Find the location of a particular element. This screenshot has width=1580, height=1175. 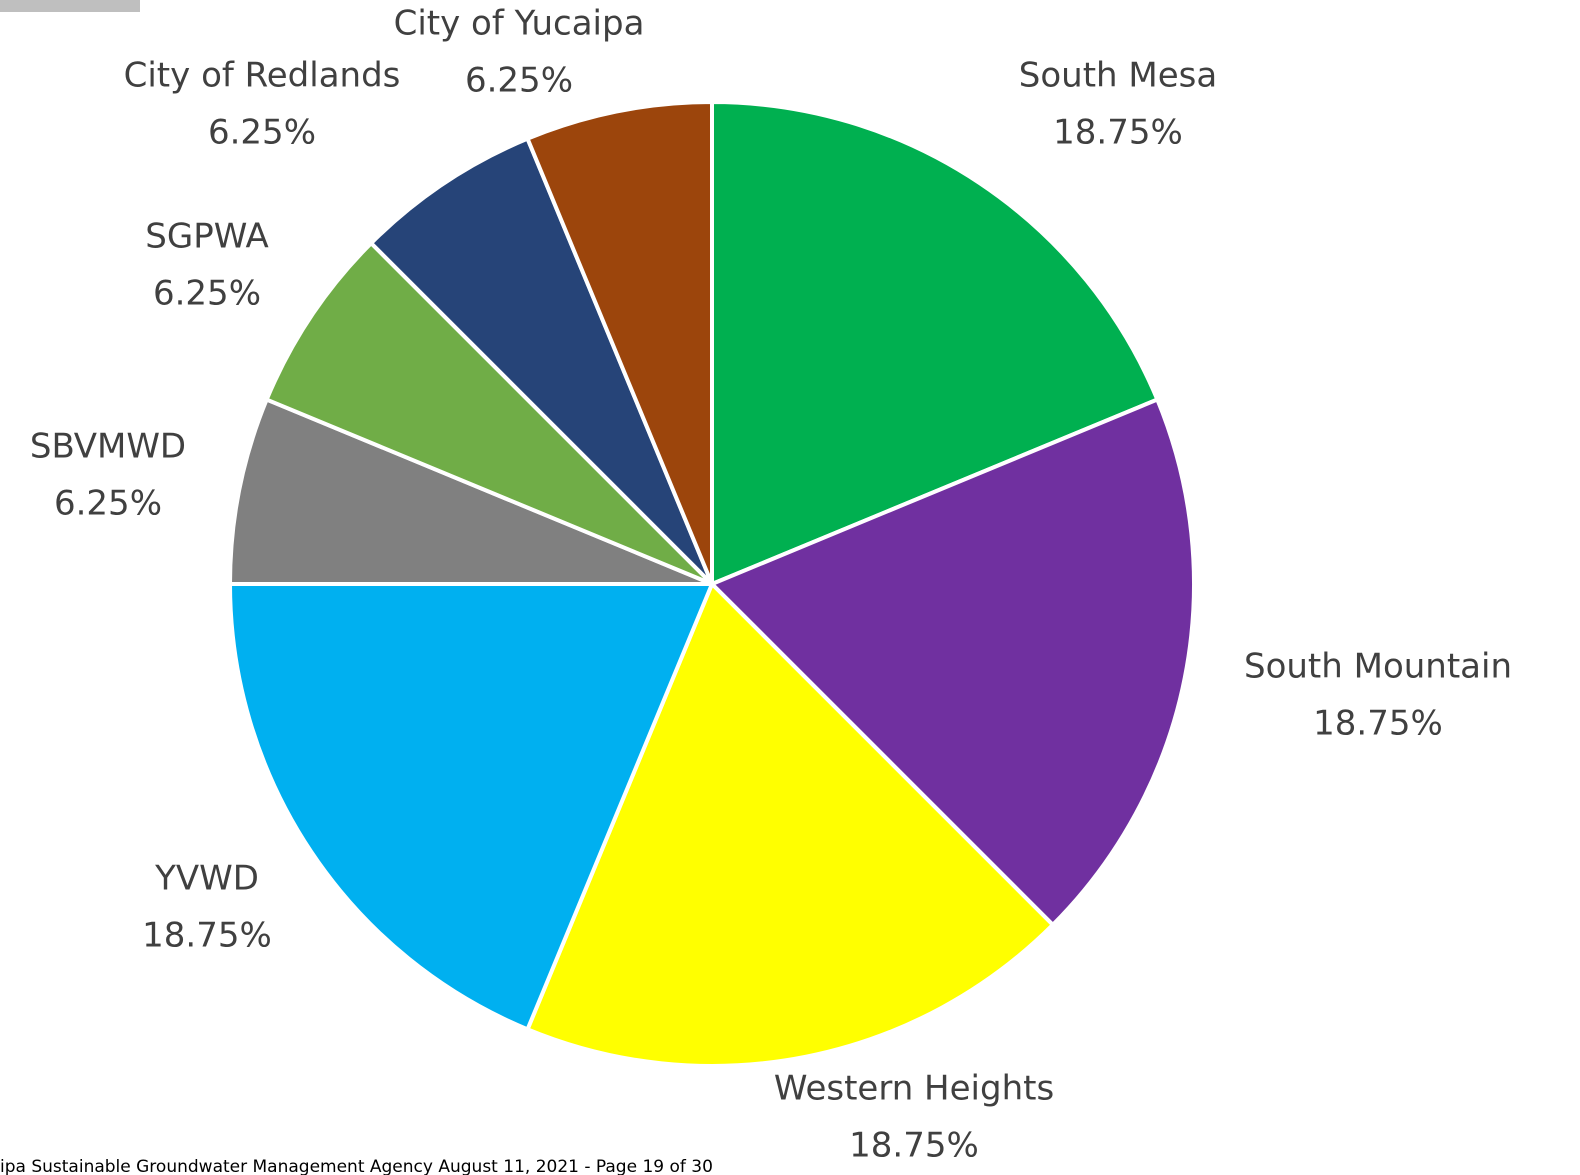

header-block is located at coordinates (70, 6).